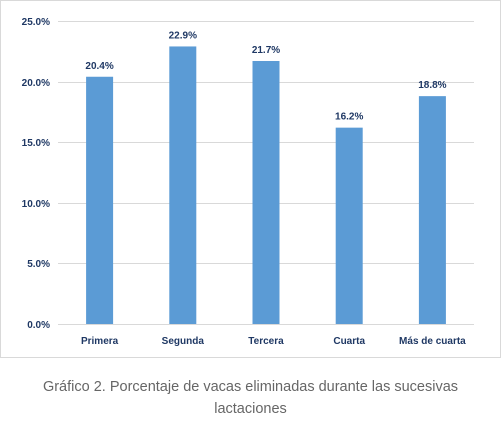 The height and width of the screenshot is (430, 501). What do you see at coordinates (266, 341) in the screenshot?
I see `category-label: Tercera` at bounding box center [266, 341].